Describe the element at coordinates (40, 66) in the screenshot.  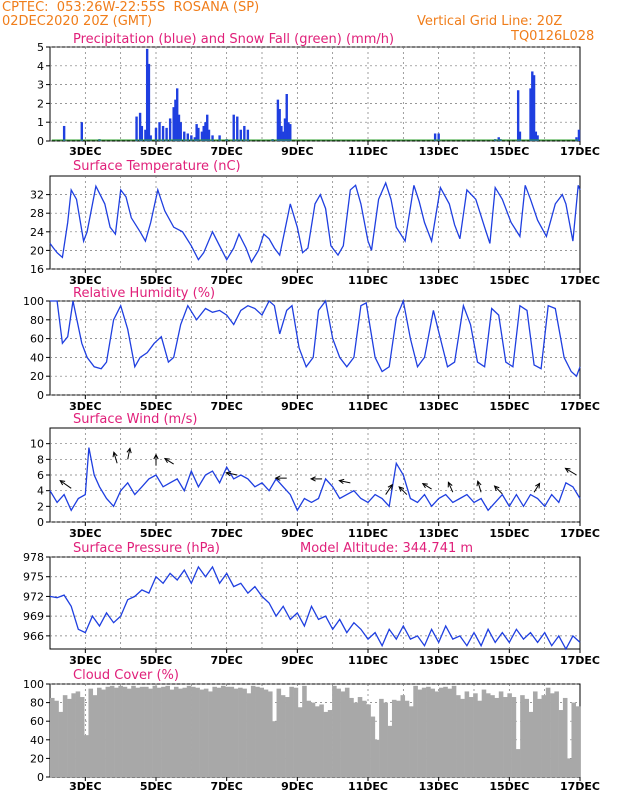
I see `y-tick-label: 4` at that location.